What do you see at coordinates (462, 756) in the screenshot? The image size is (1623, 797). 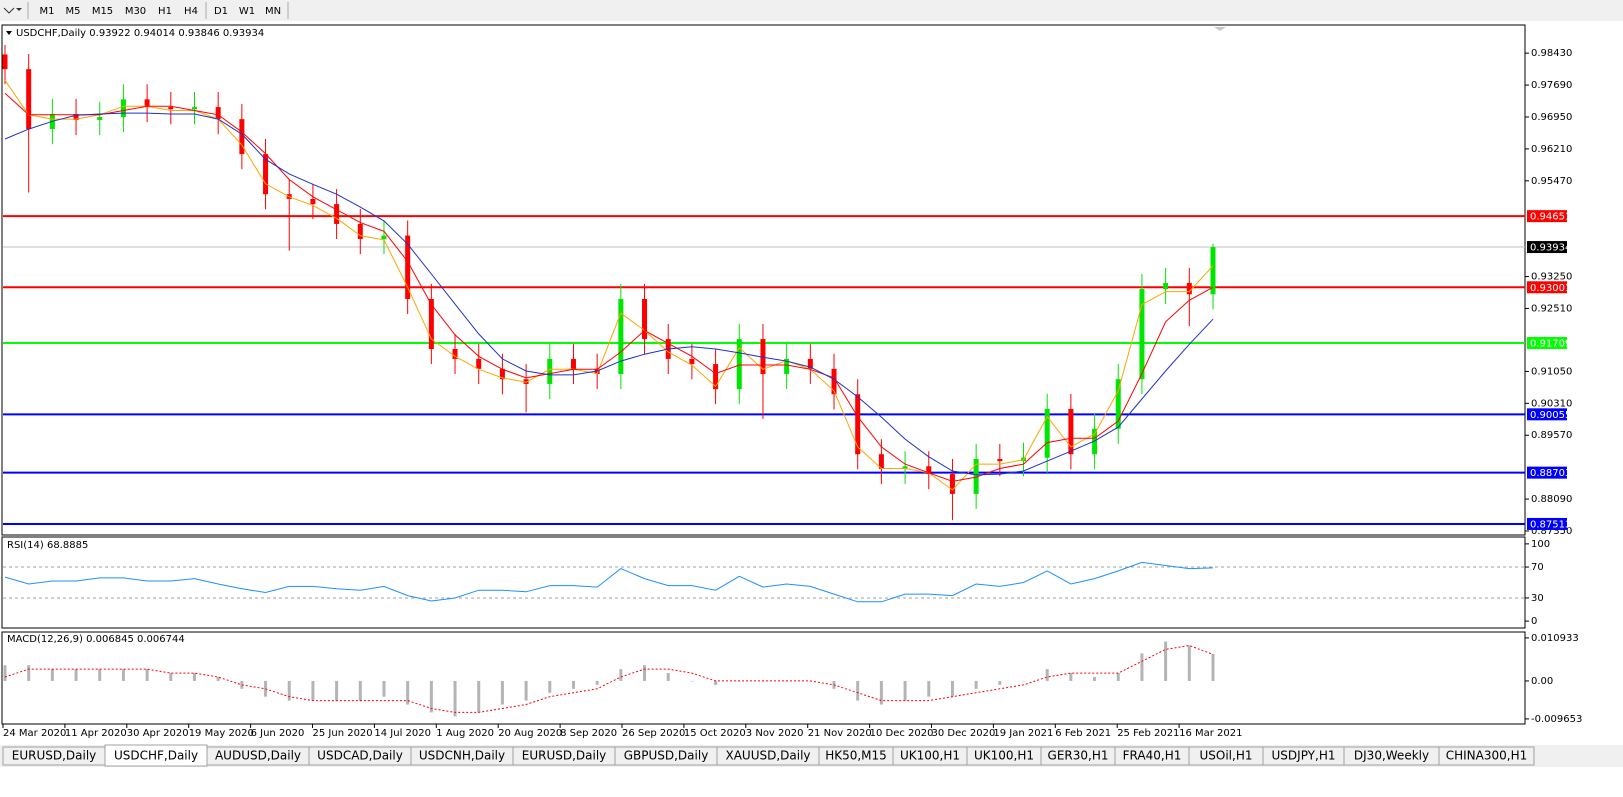 I see `tab: USDCNH,Daily` at bounding box center [462, 756].